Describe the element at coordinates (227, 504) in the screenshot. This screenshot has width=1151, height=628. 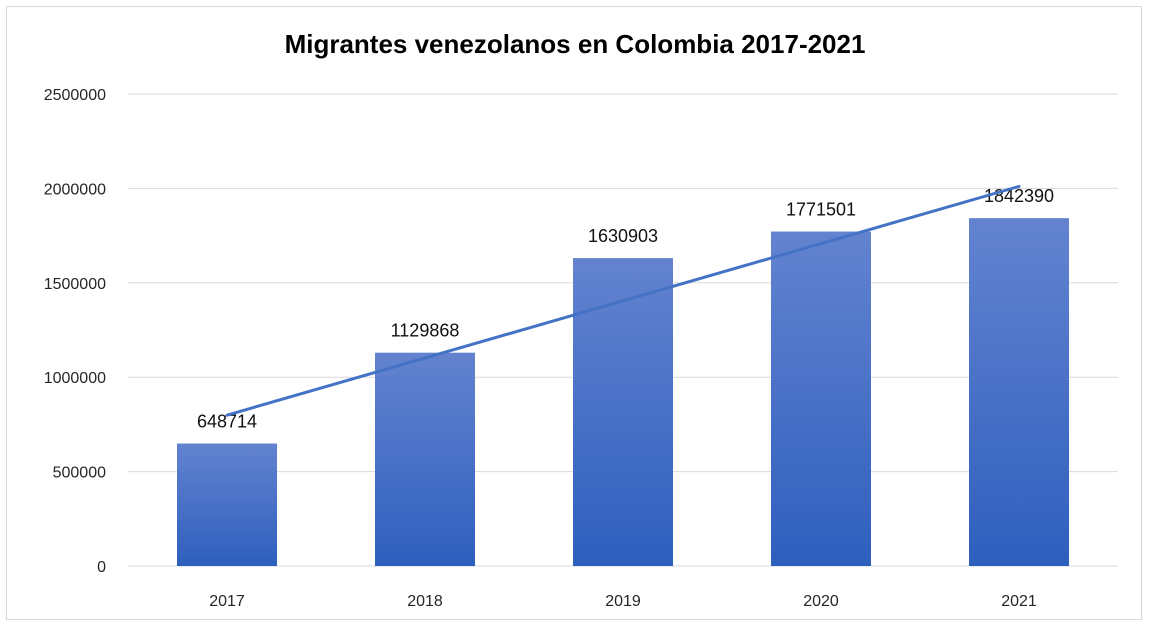
I see `bar-2017` at that location.